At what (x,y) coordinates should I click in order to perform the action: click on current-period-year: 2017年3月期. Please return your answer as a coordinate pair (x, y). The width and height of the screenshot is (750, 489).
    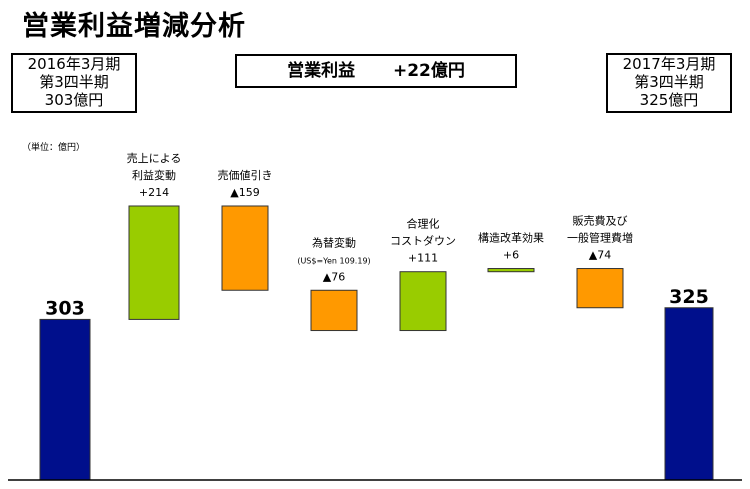
    Looking at the image, I should click on (669, 64).